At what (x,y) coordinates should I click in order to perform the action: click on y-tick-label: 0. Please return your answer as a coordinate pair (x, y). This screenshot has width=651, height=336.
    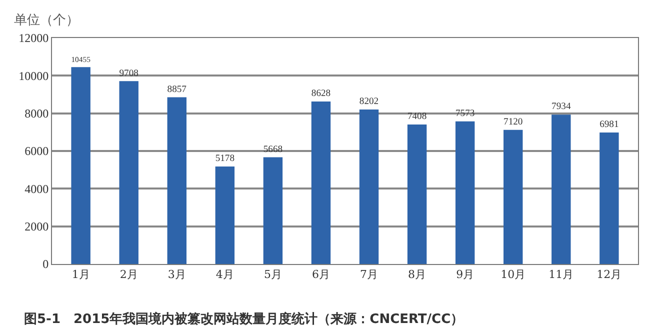
    Looking at the image, I should click on (45, 264).